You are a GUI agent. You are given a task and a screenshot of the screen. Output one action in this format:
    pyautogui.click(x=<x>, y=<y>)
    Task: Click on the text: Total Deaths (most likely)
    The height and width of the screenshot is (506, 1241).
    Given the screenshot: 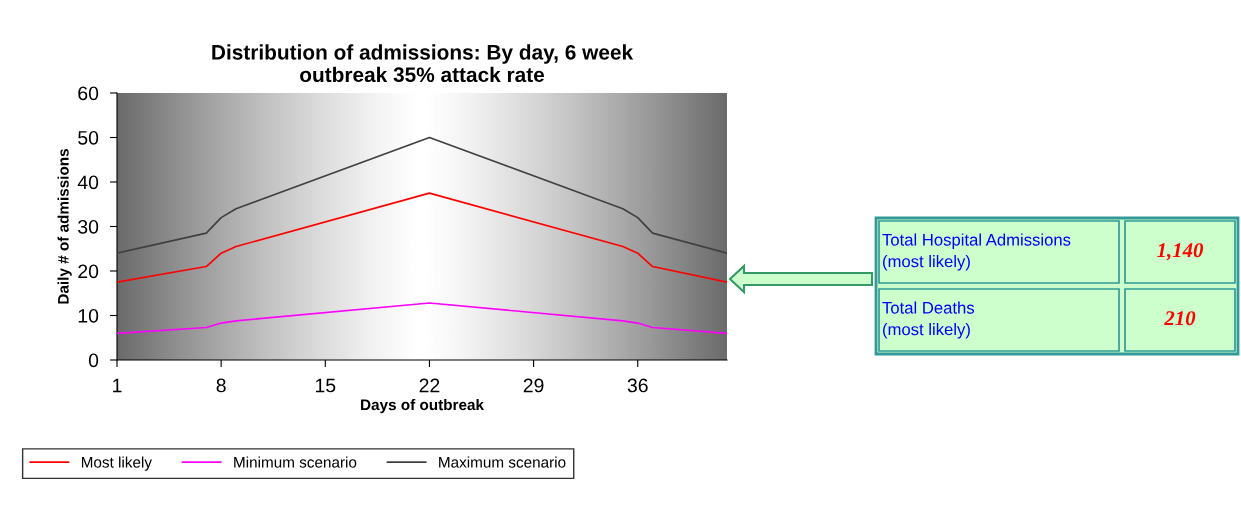 What is the action you would take?
    pyautogui.click(x=928, y=320)
    